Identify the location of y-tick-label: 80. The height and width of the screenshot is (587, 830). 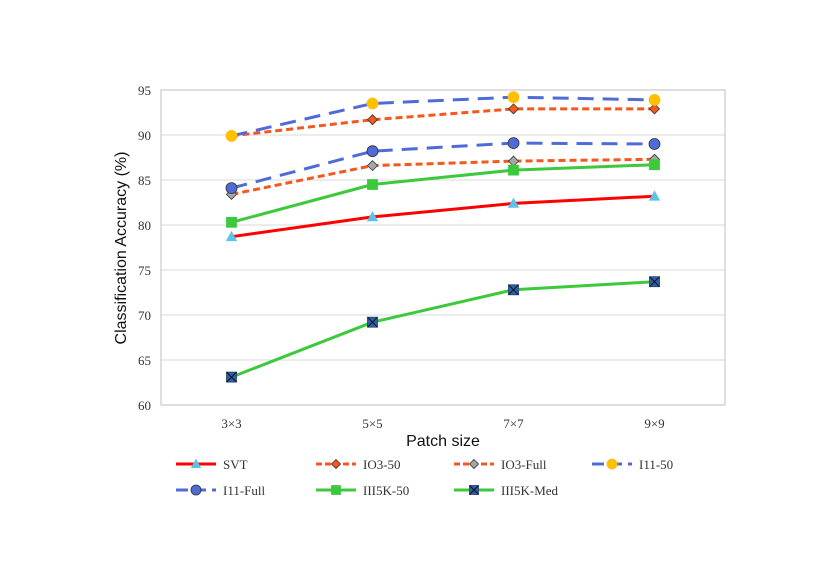
(144, 225).